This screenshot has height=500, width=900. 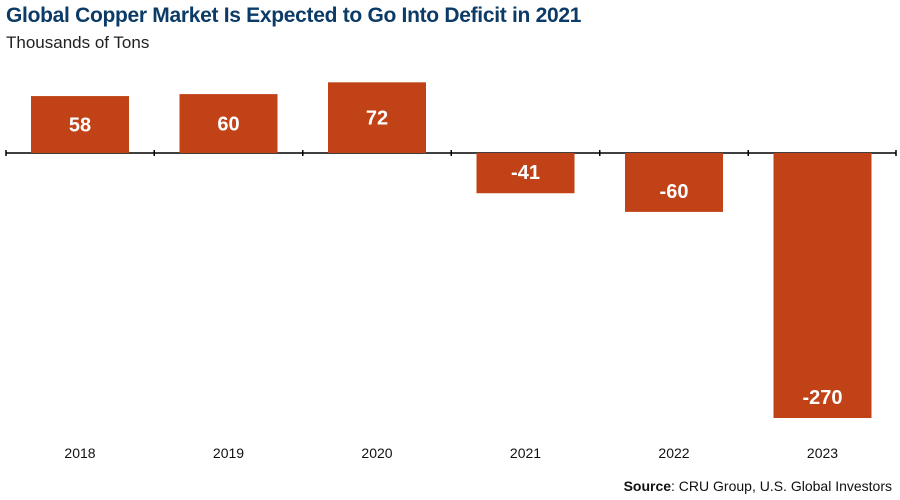 What do you see at coordinates (376, 453) in the screenshot?
I see `x-tick-label-2020: 2020` at bounding box center [376, 453].